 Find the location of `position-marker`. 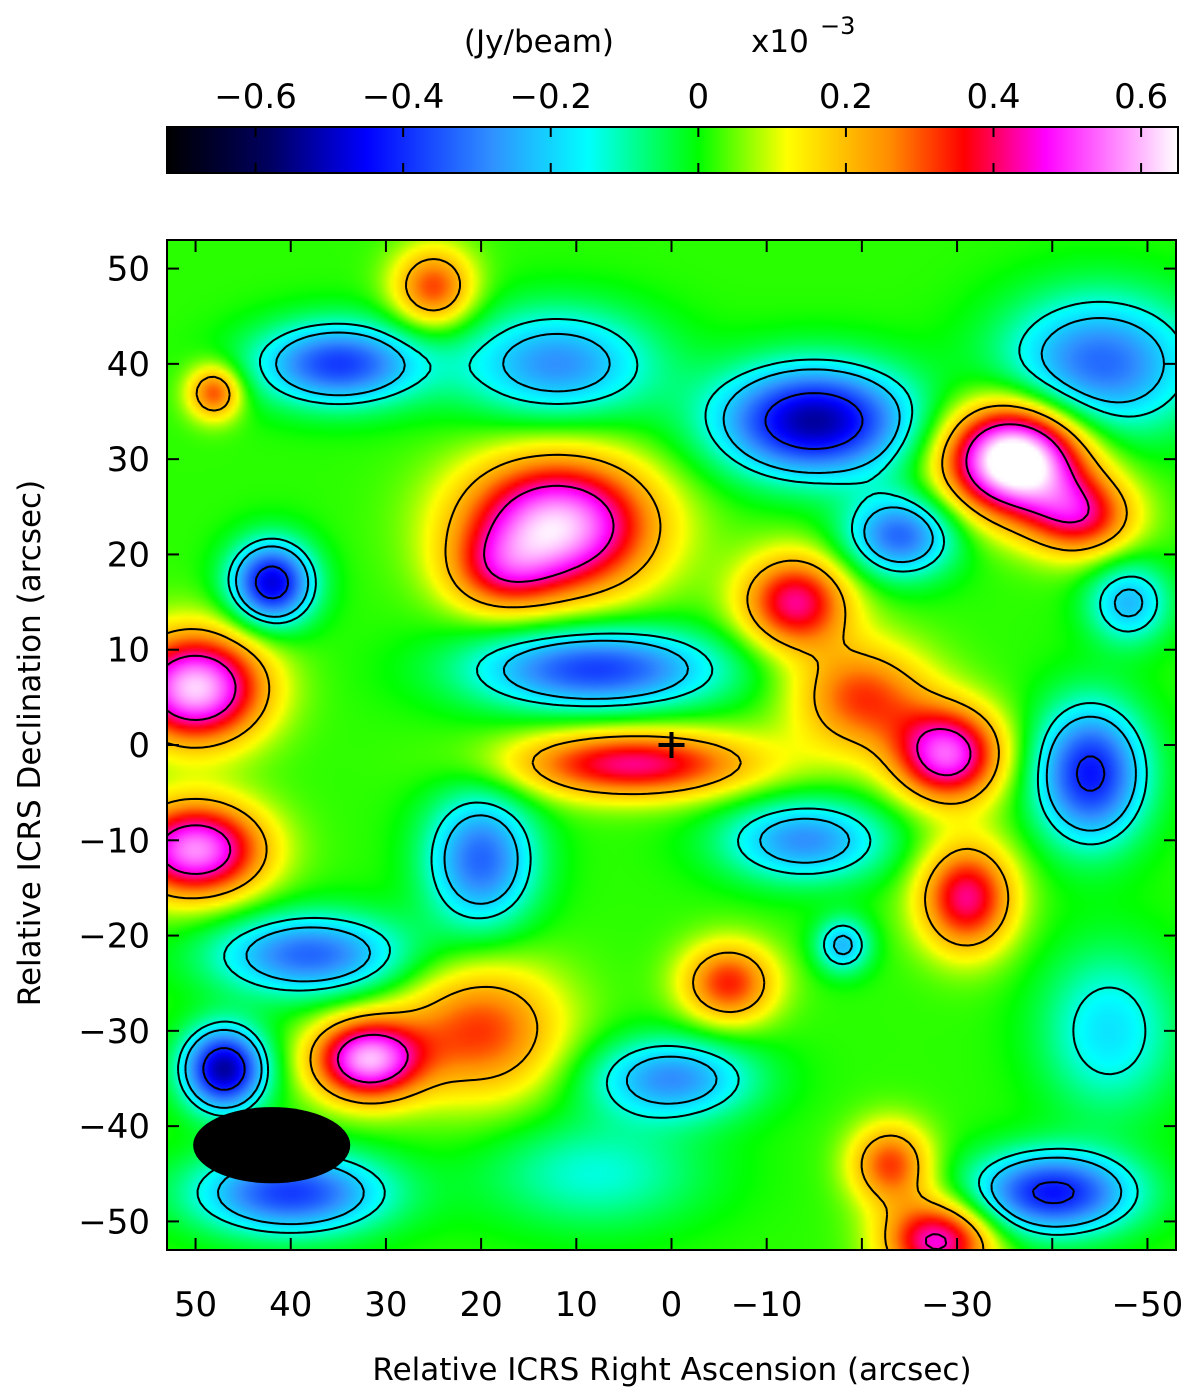

position-marker is located at coordinates (671, 745).